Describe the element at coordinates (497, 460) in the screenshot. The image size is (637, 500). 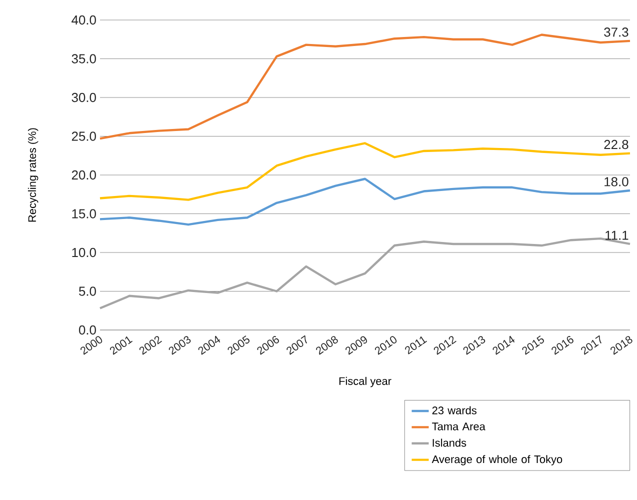
I see `legend-label: Average of whole of Tokyo` at that location.